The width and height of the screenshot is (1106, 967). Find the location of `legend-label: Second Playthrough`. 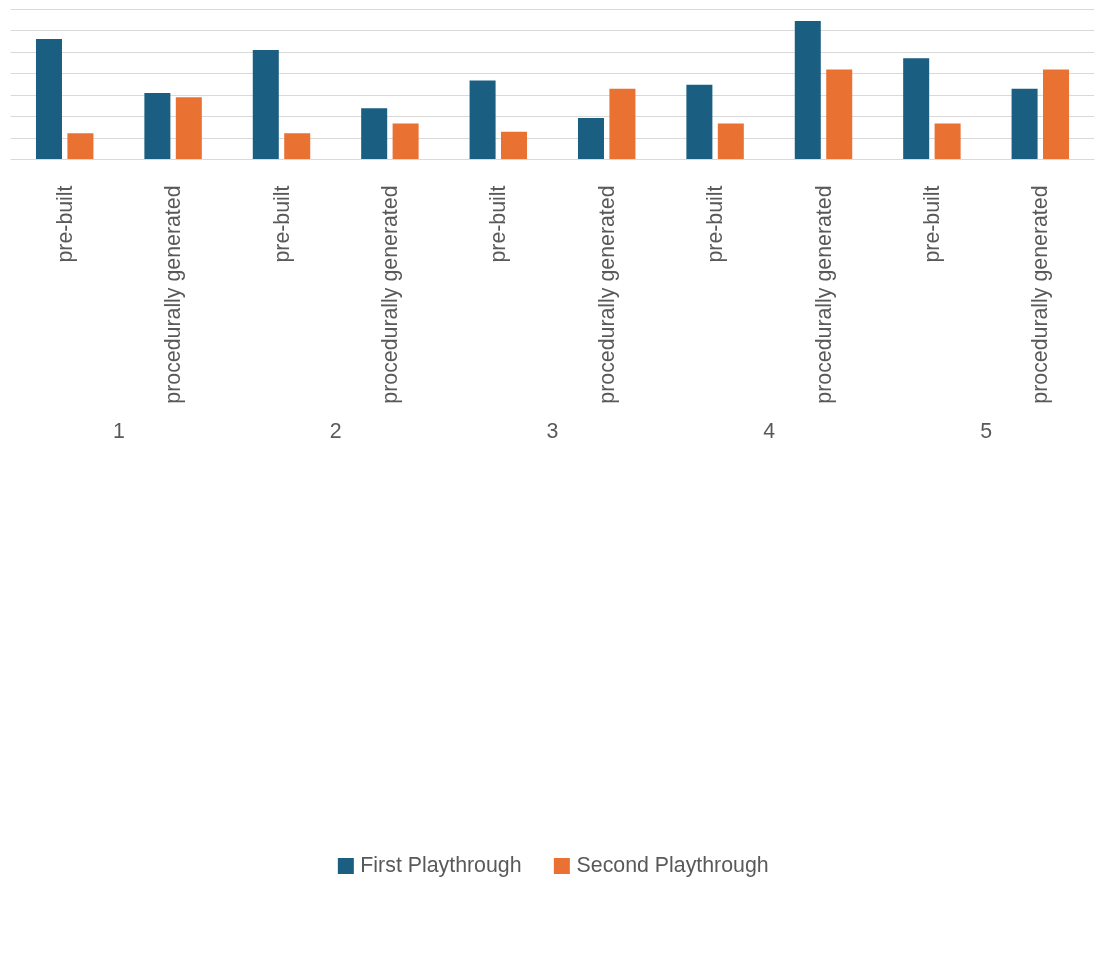

legend-label: Second Playthrough is located at coordinates (672, 865).